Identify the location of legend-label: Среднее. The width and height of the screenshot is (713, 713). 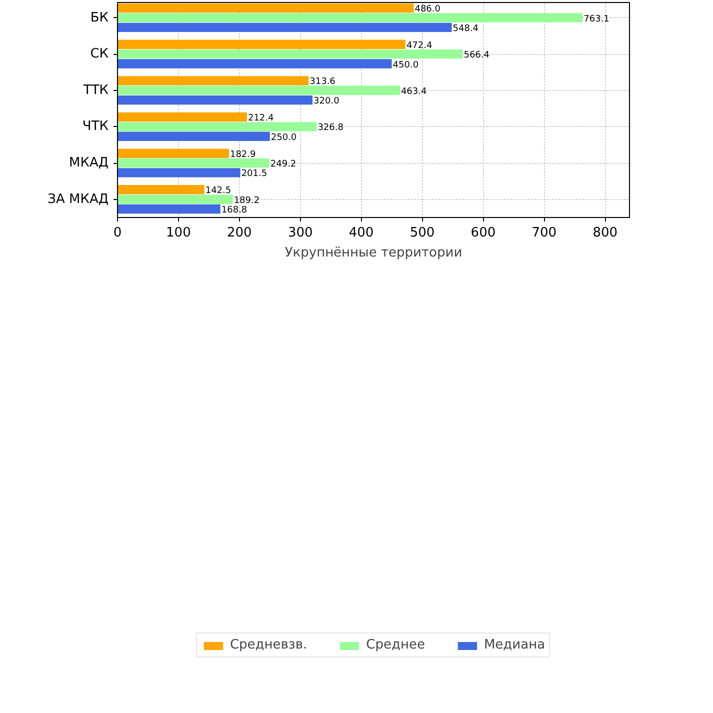
(395, 645).